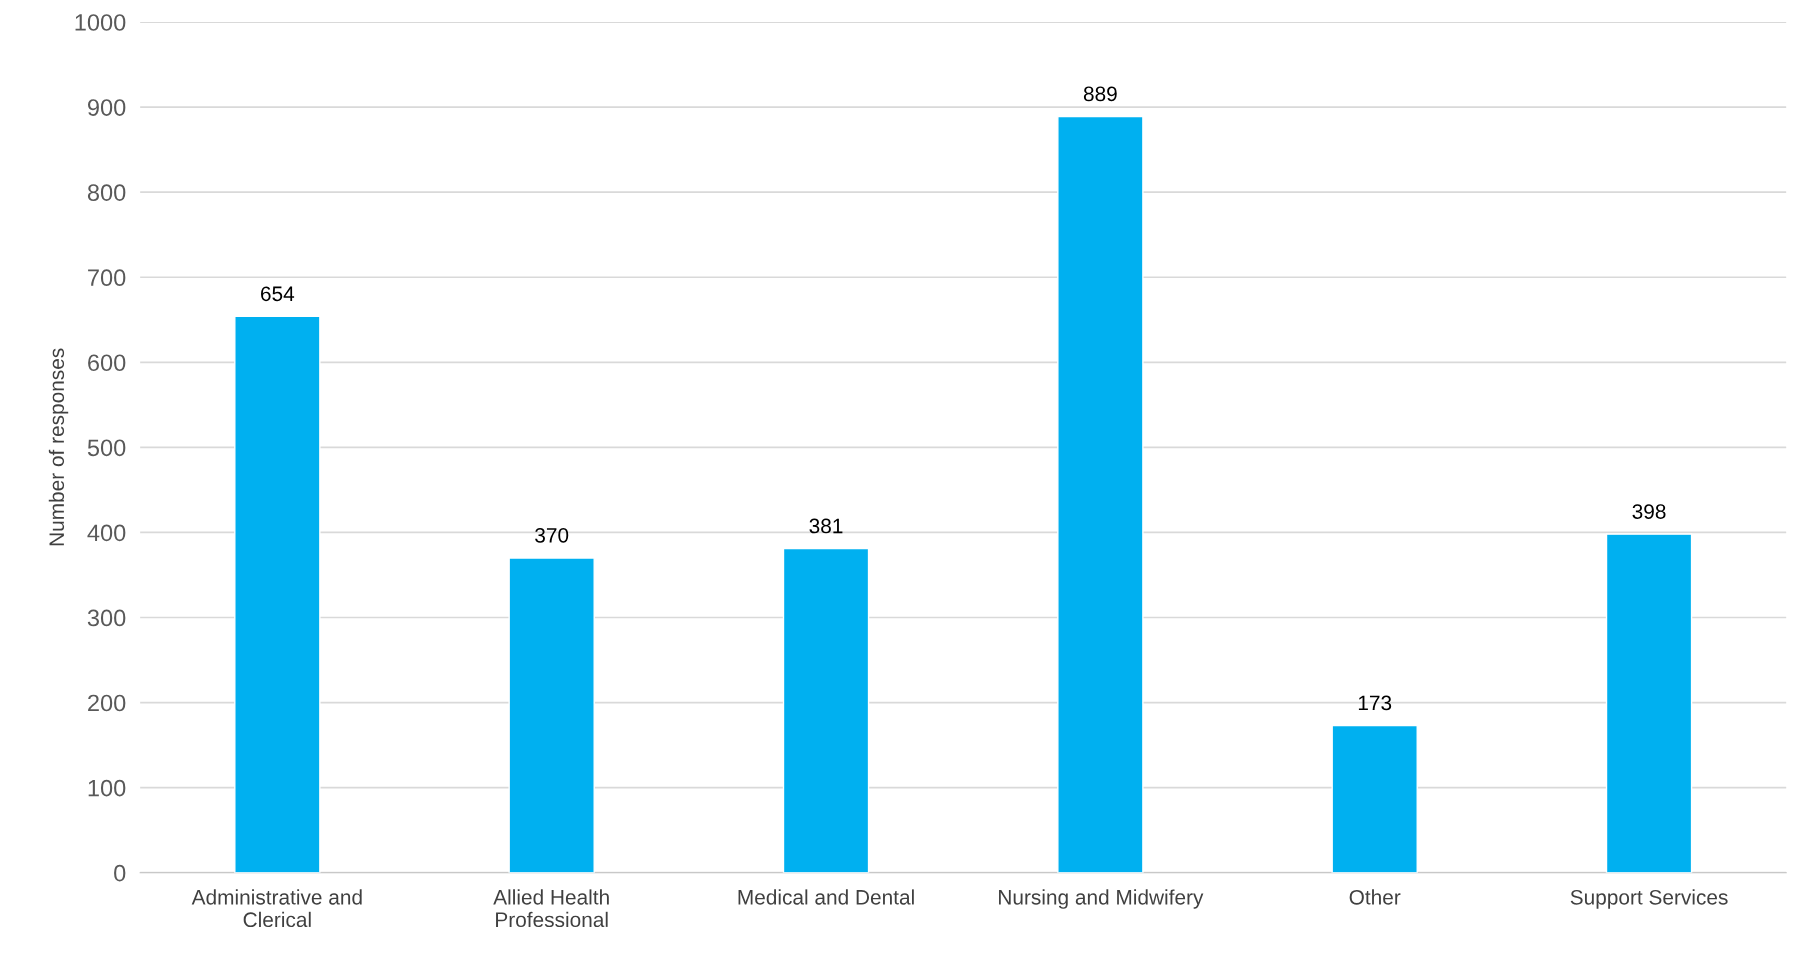  Describe the element at coordinates (106, 533) in the screenshot. I see `y-tick-label: 400` at that location.